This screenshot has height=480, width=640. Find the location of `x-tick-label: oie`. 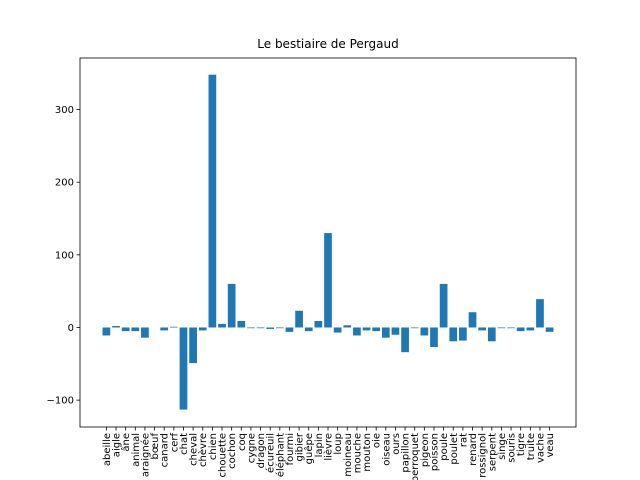

x-tick-label: oie is located at coordinates (377, 440).